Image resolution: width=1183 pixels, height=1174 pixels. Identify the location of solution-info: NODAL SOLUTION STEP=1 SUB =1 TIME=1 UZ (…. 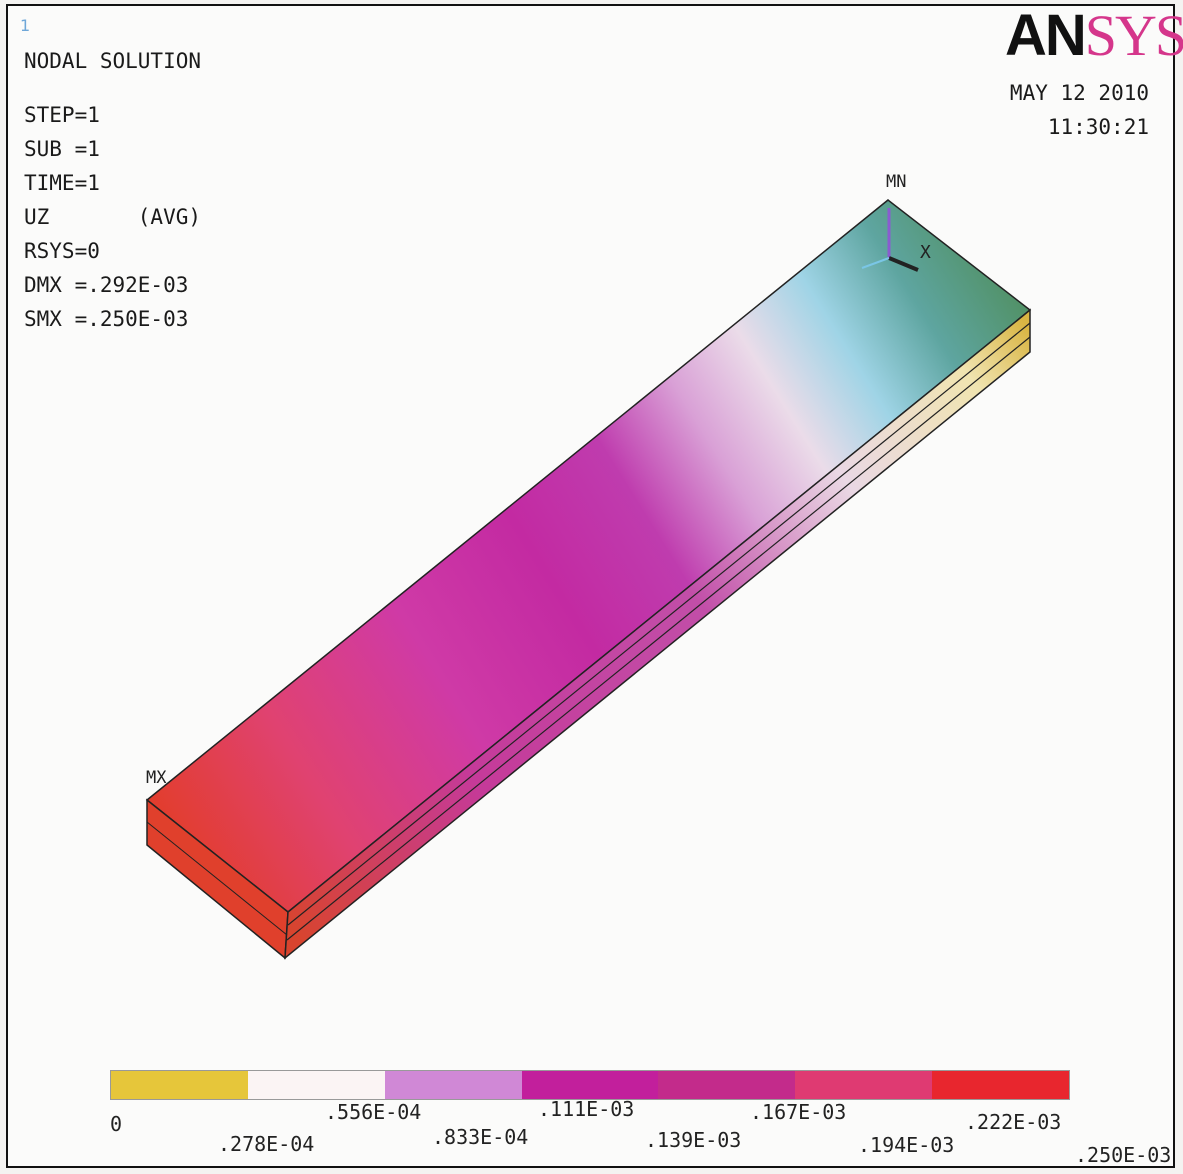
(112, 190).